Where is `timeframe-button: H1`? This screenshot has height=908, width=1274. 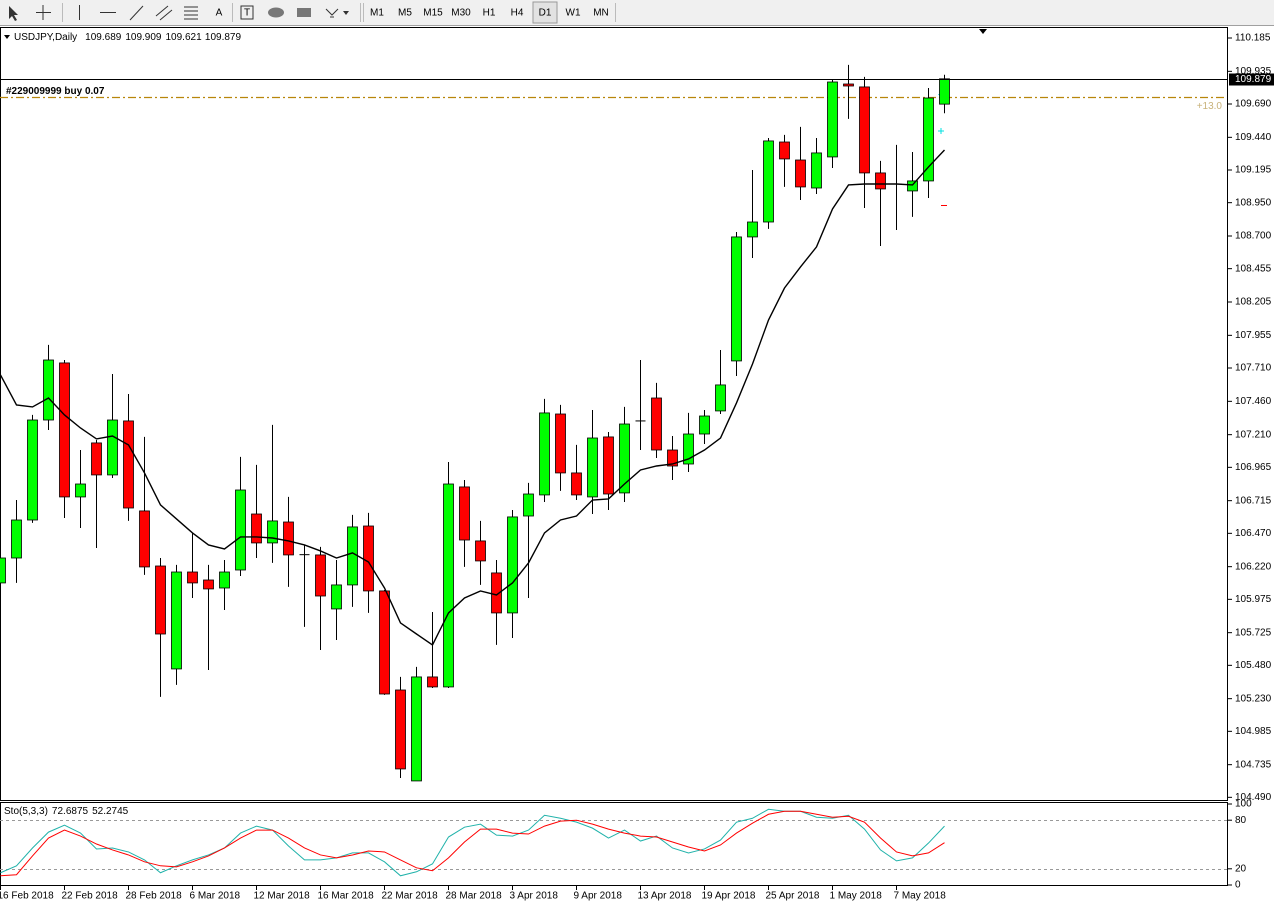 timeframe-button: H1 is located at coordinates (489, 13).